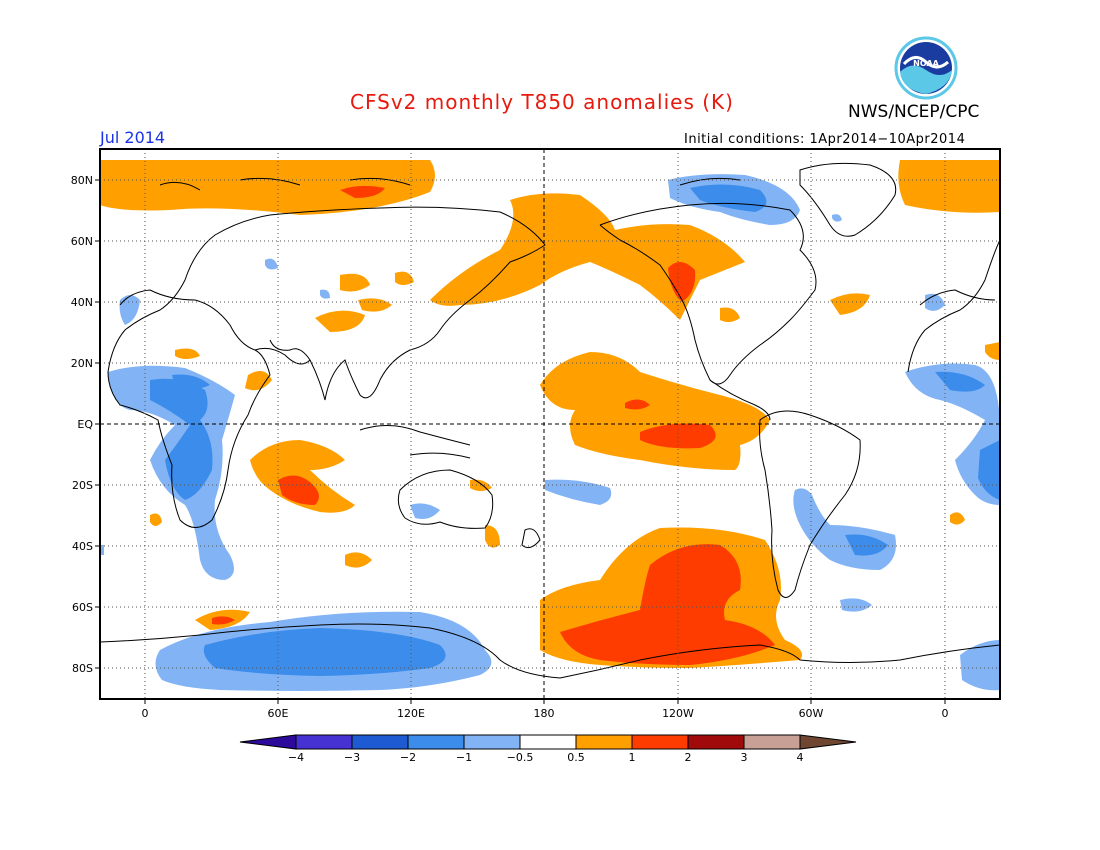 This screenshot has width=1100, height=850. Describe the element at coordinates (520, 757) in the screenshot. I see `colorbar-label: −0.5` at that location.